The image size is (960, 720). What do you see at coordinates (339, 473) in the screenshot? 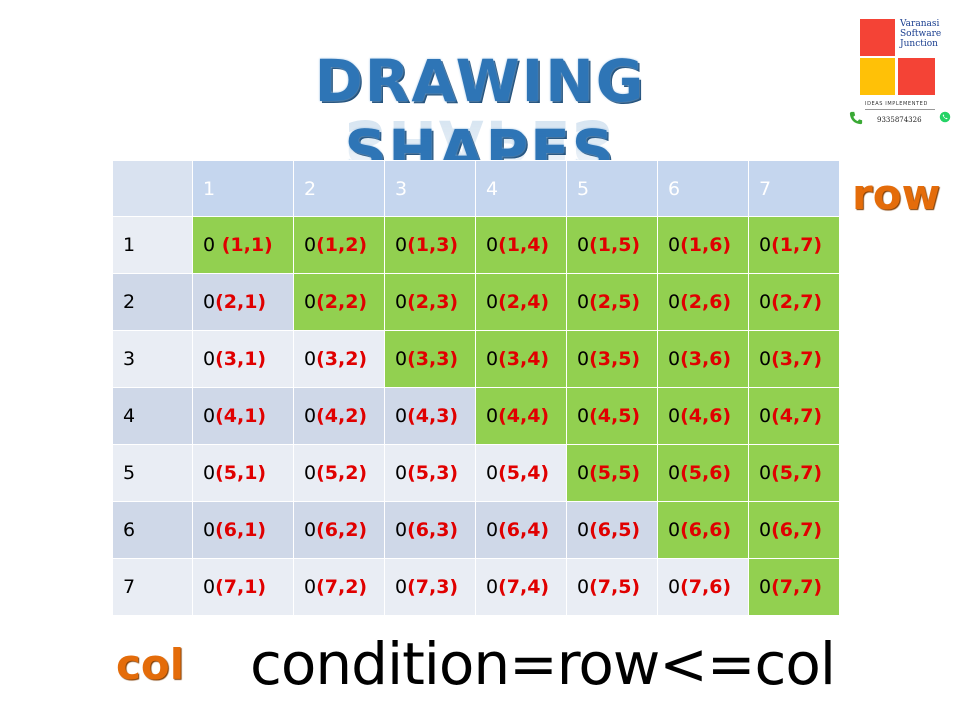
I see `matrix-cell: 0(5,2)` at bounding box center [339, 473].